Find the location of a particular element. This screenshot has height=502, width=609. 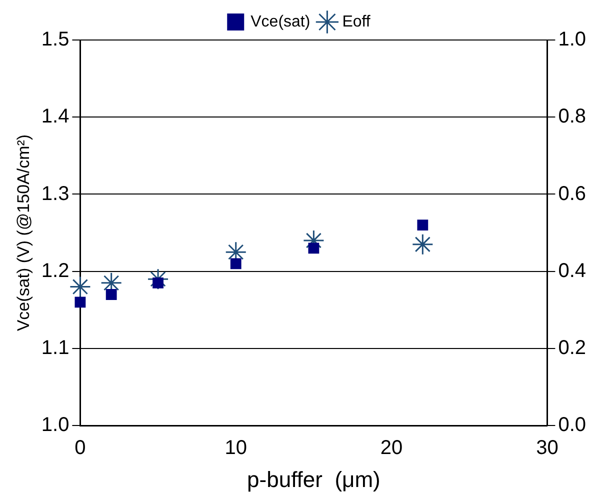

y2-tick-label: 0.0 is located at coordinates (572, 425).